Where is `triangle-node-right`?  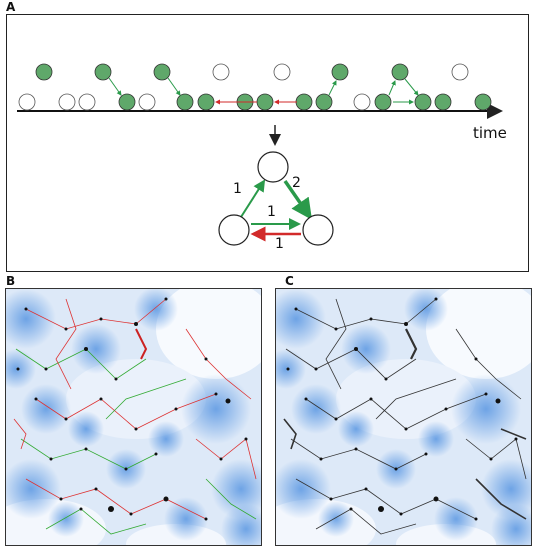
triangle-node-right is located at coordinates (318, 230).